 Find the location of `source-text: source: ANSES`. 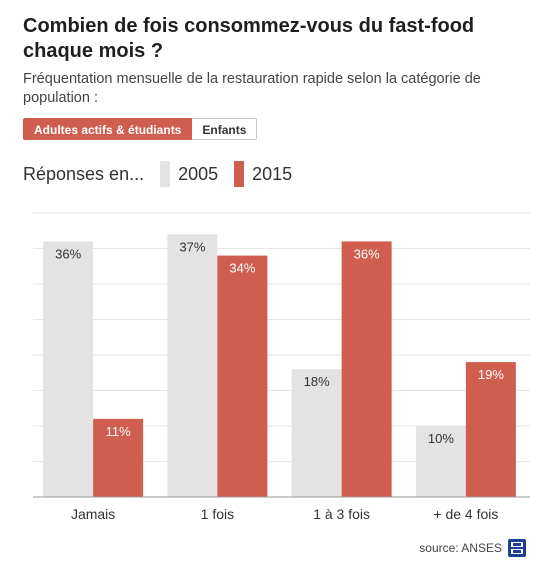

source-text: source: ANSES is located at coordinates (460, 548).